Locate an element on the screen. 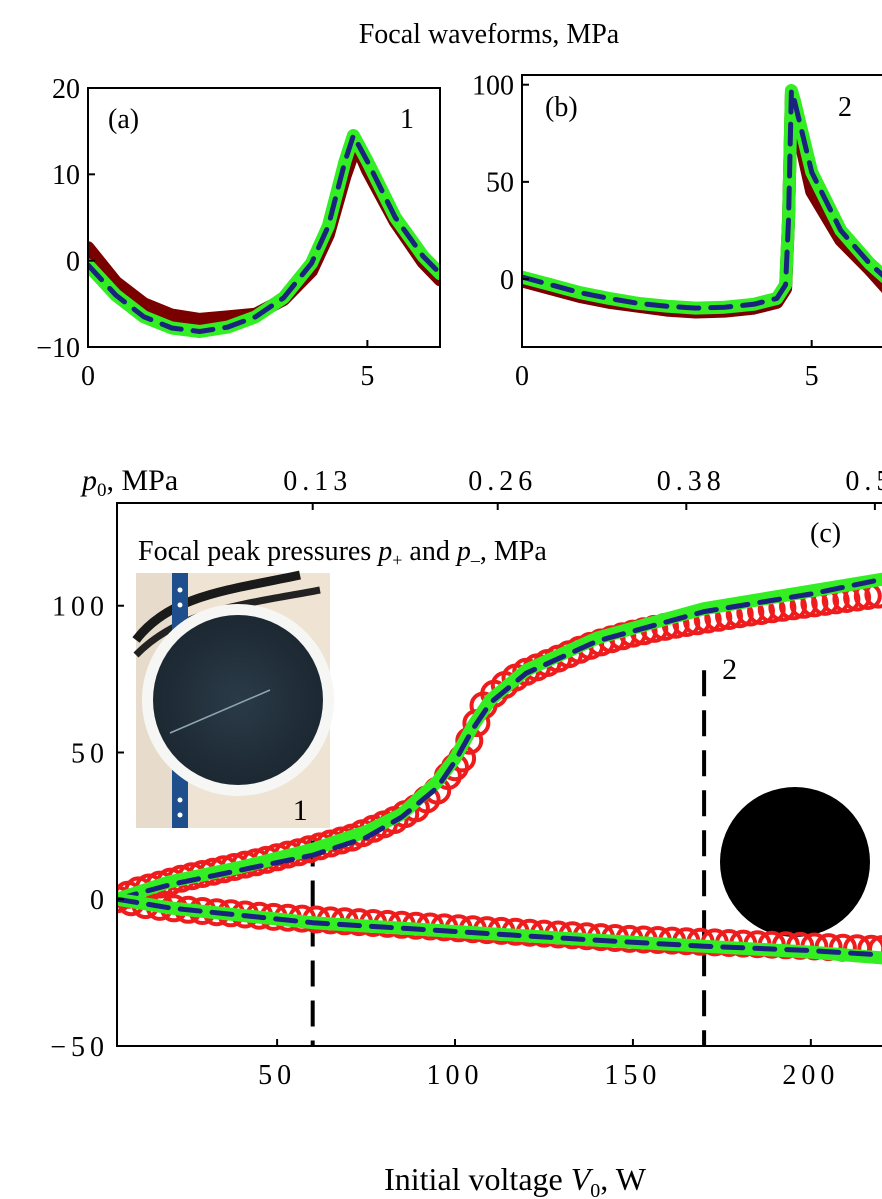  panel-b-curve-label: 2 is located at coordinates (845, 107).